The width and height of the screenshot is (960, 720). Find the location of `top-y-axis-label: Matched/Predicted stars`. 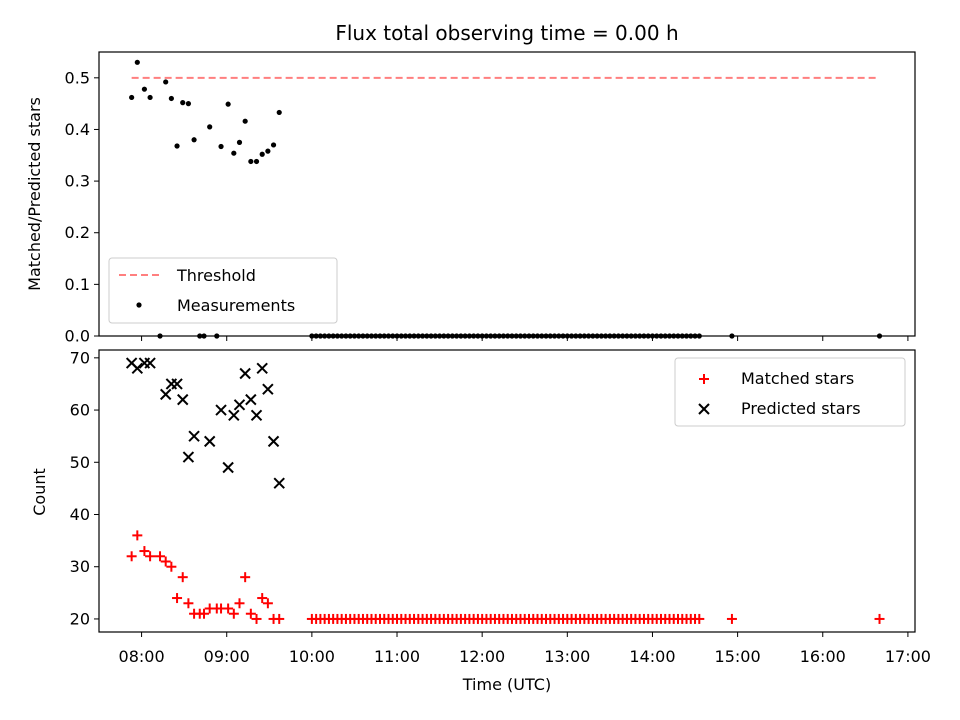

top-y-axis-label: Matched/Predicted stars is located at coordinates (34, 194).